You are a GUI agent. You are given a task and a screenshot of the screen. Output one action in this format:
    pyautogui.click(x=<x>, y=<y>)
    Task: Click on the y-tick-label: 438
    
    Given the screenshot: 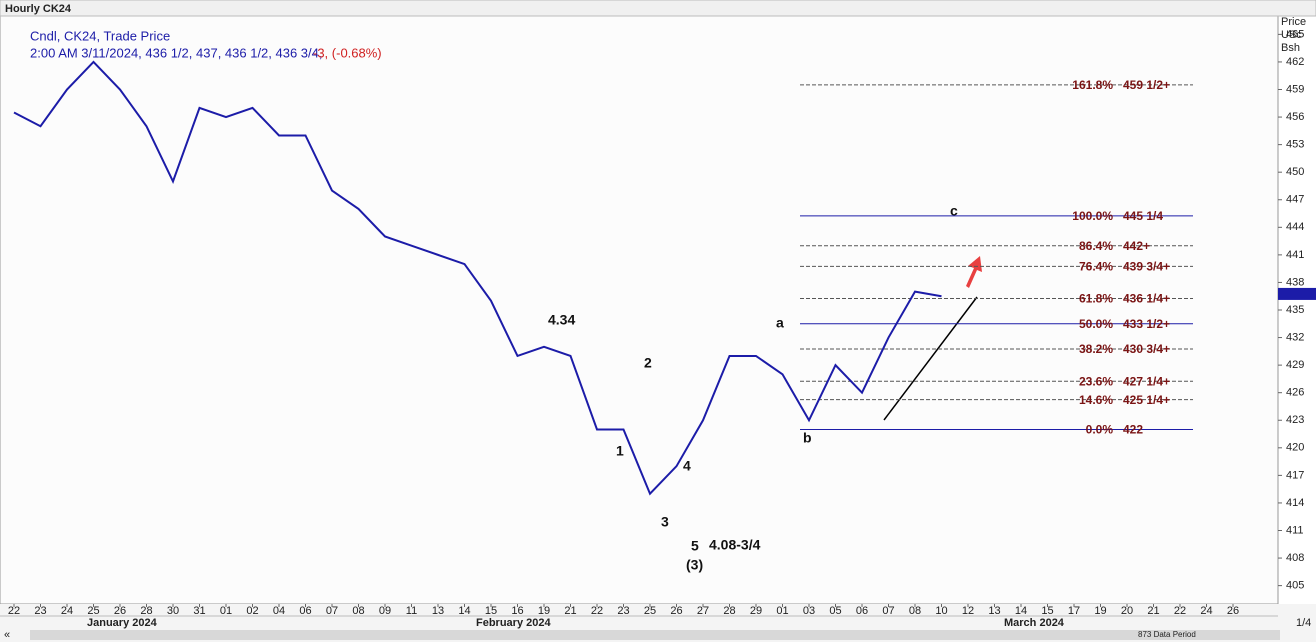 What is the action you would take?
    pyautogui.click(x=1295, y=282)
    